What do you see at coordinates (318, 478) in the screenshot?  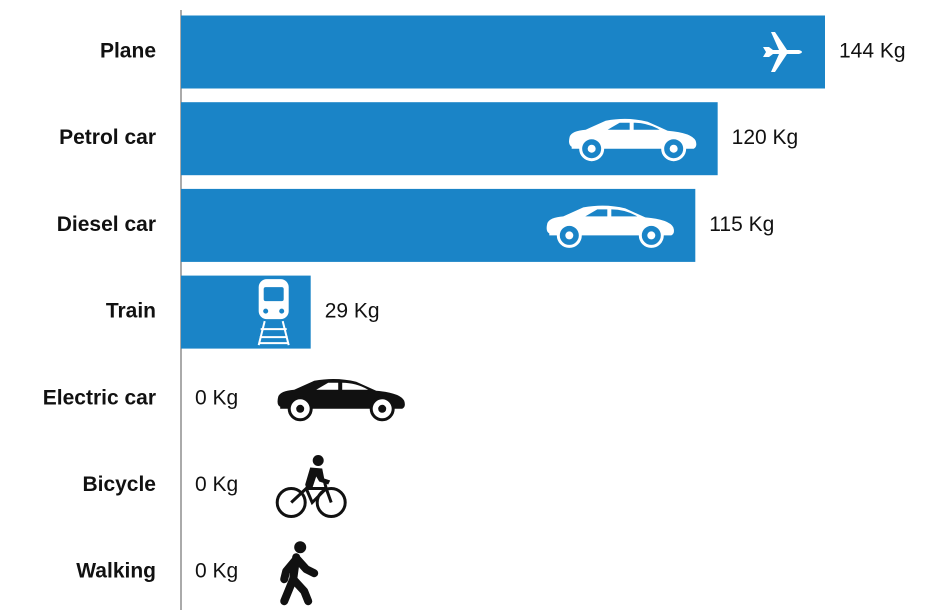 I see `bike-rider` at bounding box center [318, 478].